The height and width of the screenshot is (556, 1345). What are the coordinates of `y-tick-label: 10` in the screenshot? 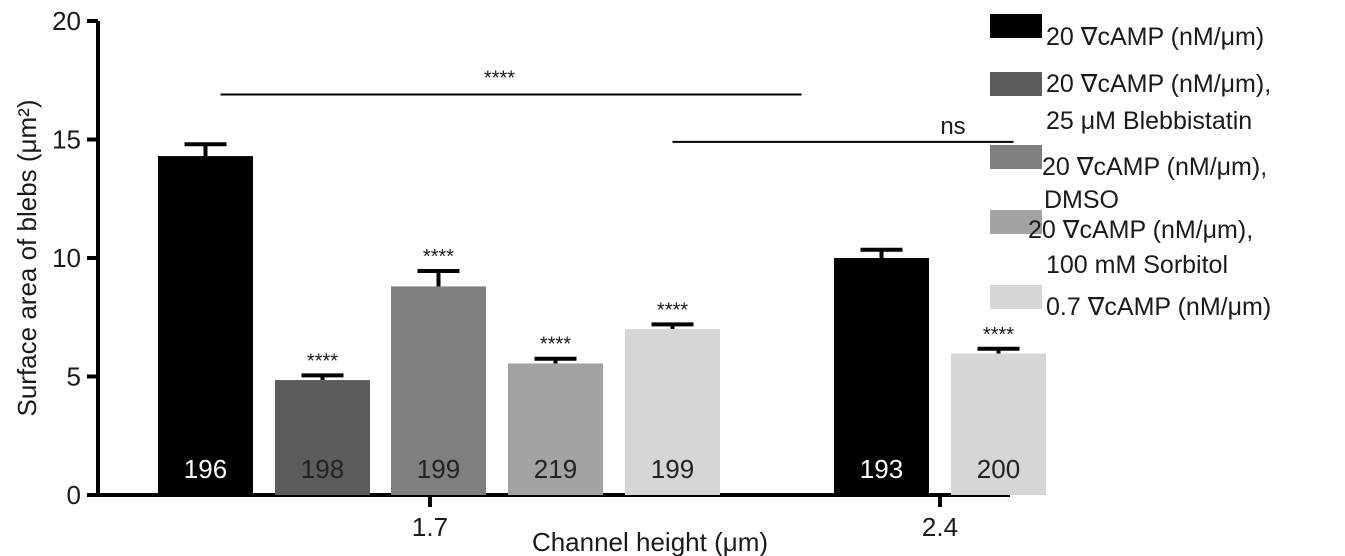 It's located at (66, 258).